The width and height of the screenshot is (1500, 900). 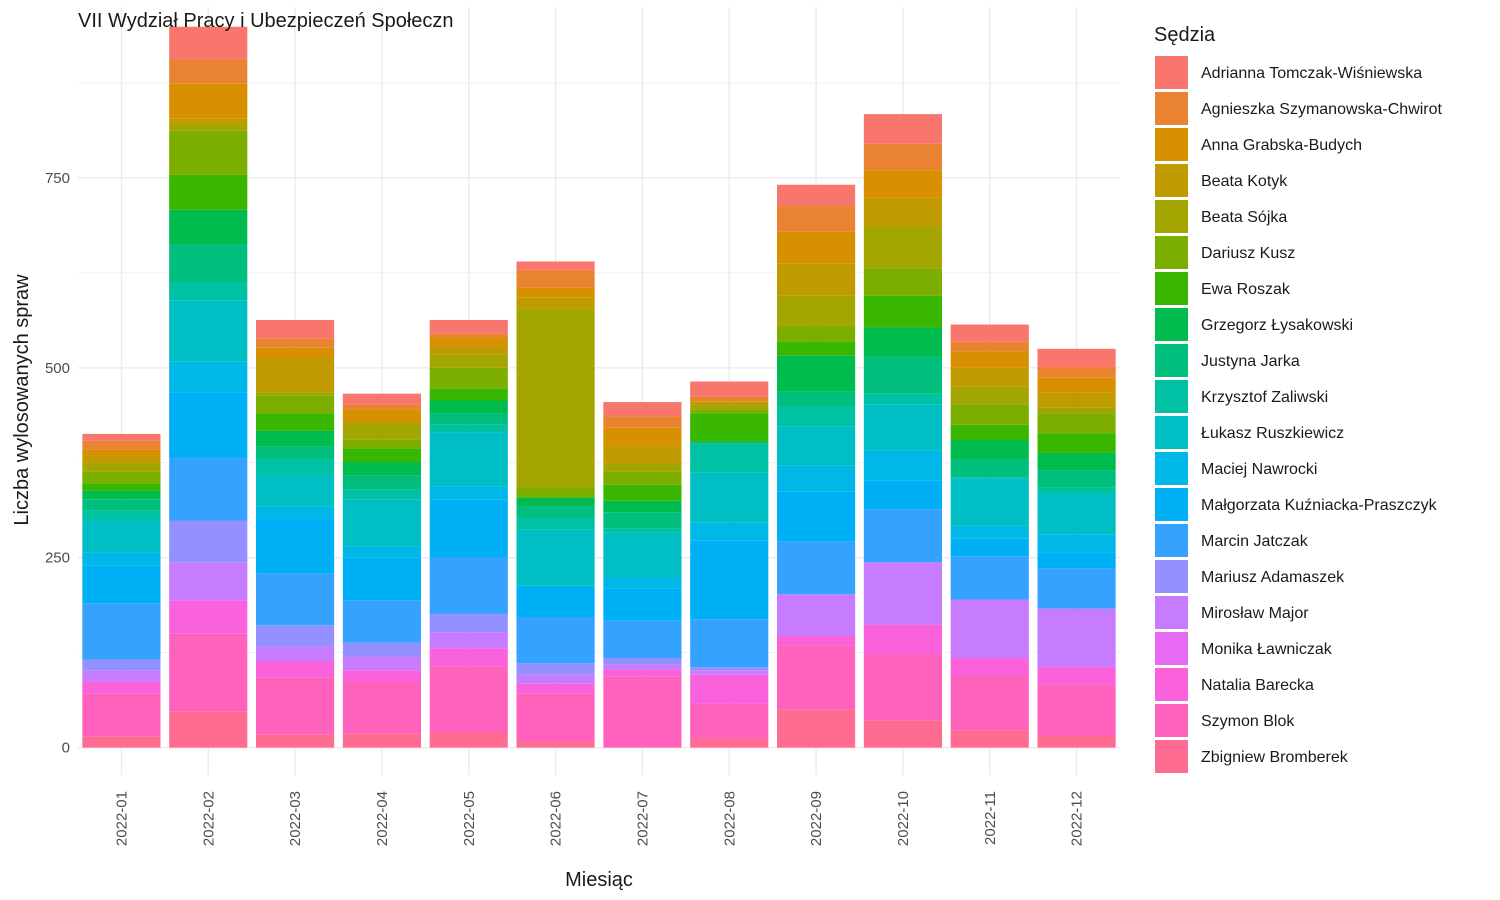 What do you see at coordinates (1185, 35) in the screenshot?
I see `legend-title: Sędzia` at bounding box center [1185, 35].